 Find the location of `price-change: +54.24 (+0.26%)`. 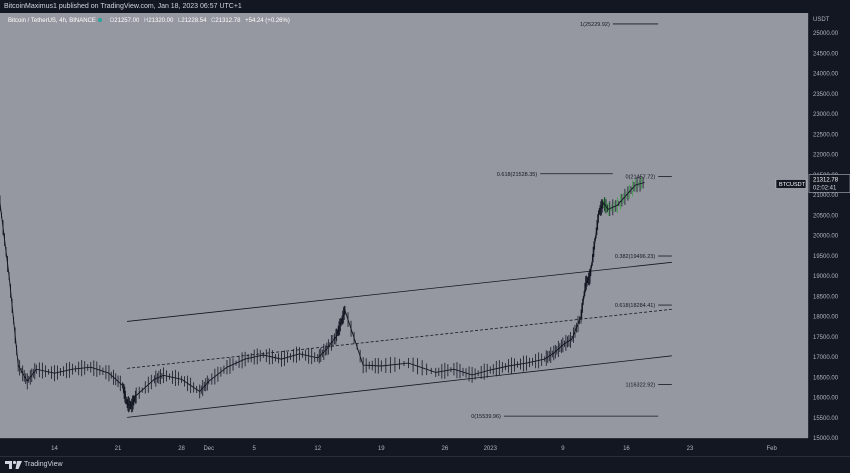

price-change: +54.24 (+0.26%) is located at coordinates (267, 21).